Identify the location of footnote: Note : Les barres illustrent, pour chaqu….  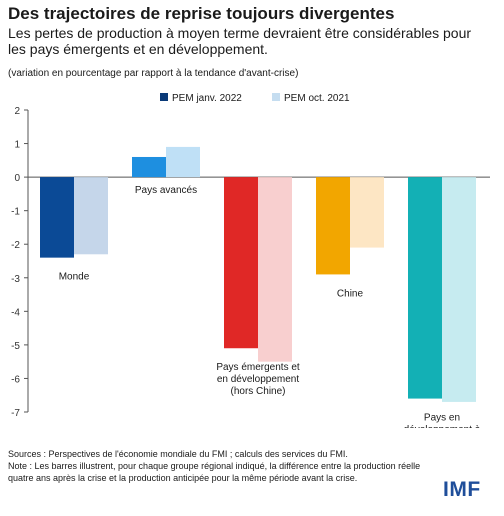
(214, 472).